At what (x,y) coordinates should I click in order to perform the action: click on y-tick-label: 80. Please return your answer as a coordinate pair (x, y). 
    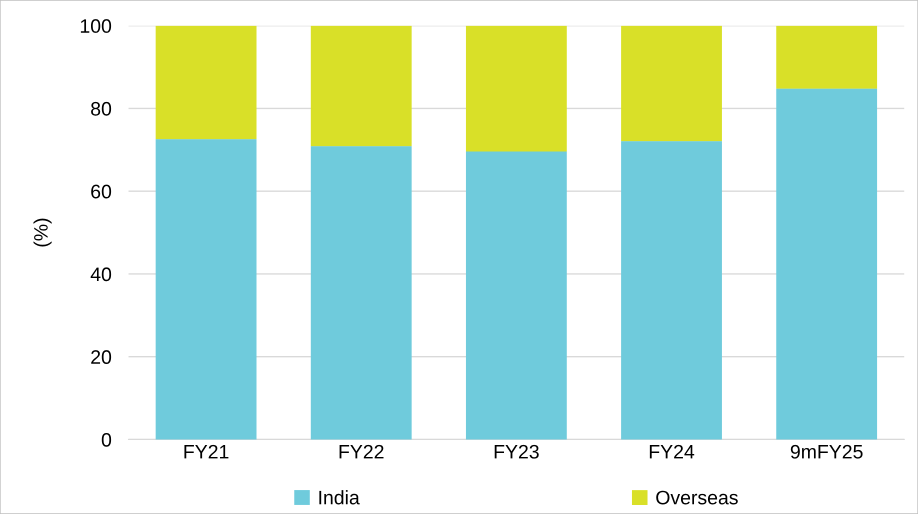
    Looking at the image, I should click on (101, 109).